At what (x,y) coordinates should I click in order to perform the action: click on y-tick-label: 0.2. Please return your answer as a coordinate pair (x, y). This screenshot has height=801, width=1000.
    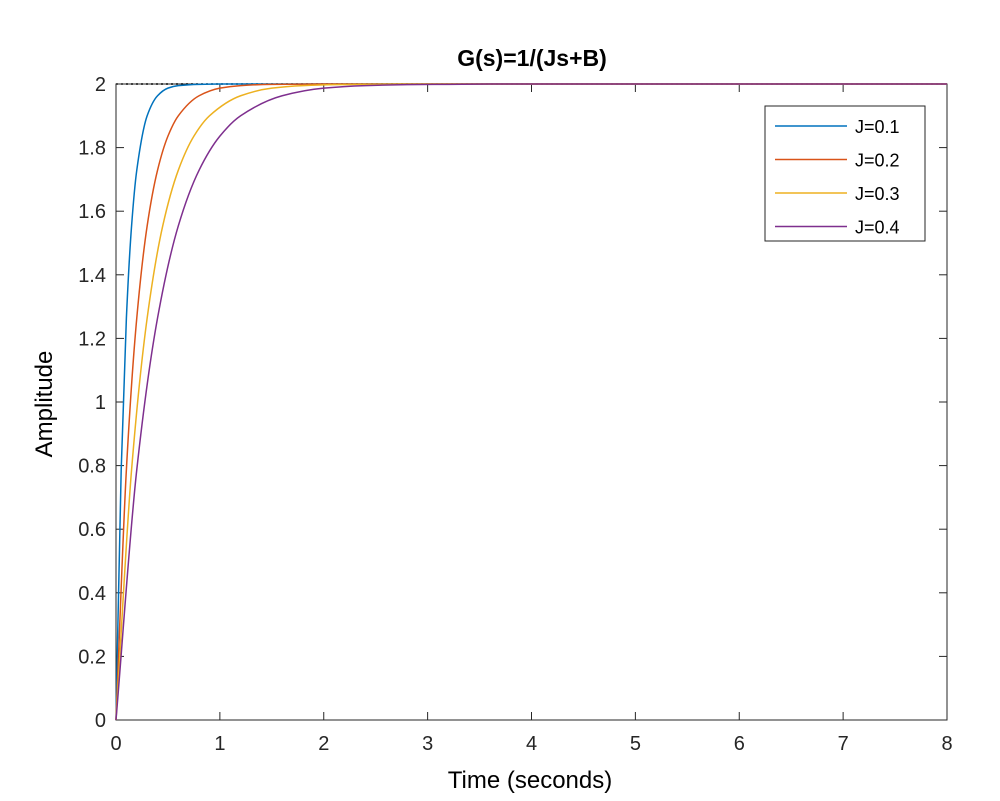
    Looking at the image, I should click on (92, 657).